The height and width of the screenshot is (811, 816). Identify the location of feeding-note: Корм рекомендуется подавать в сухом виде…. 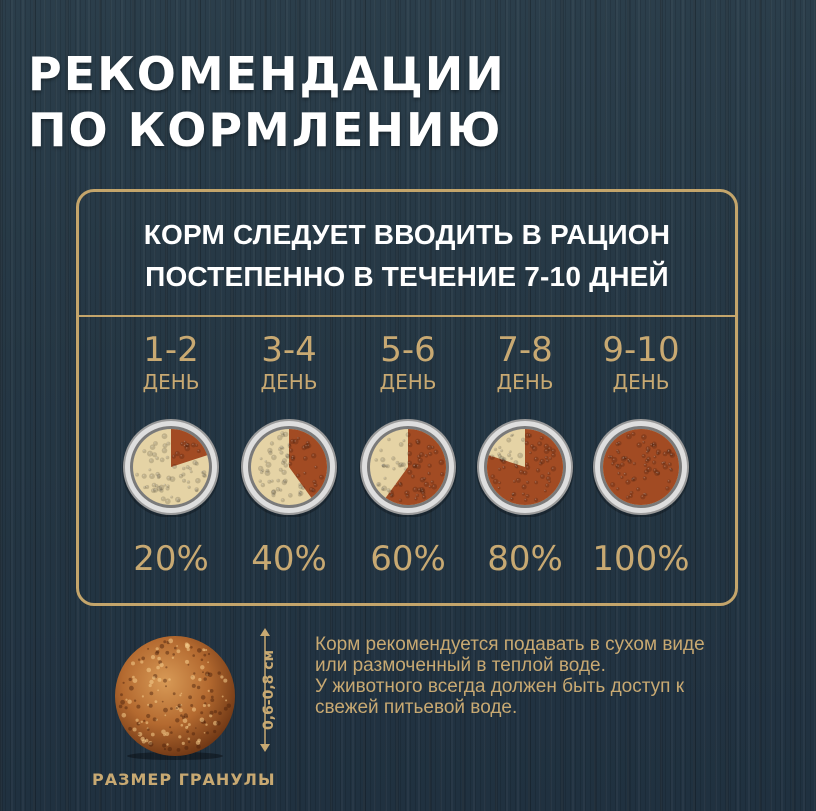
(550, 676).